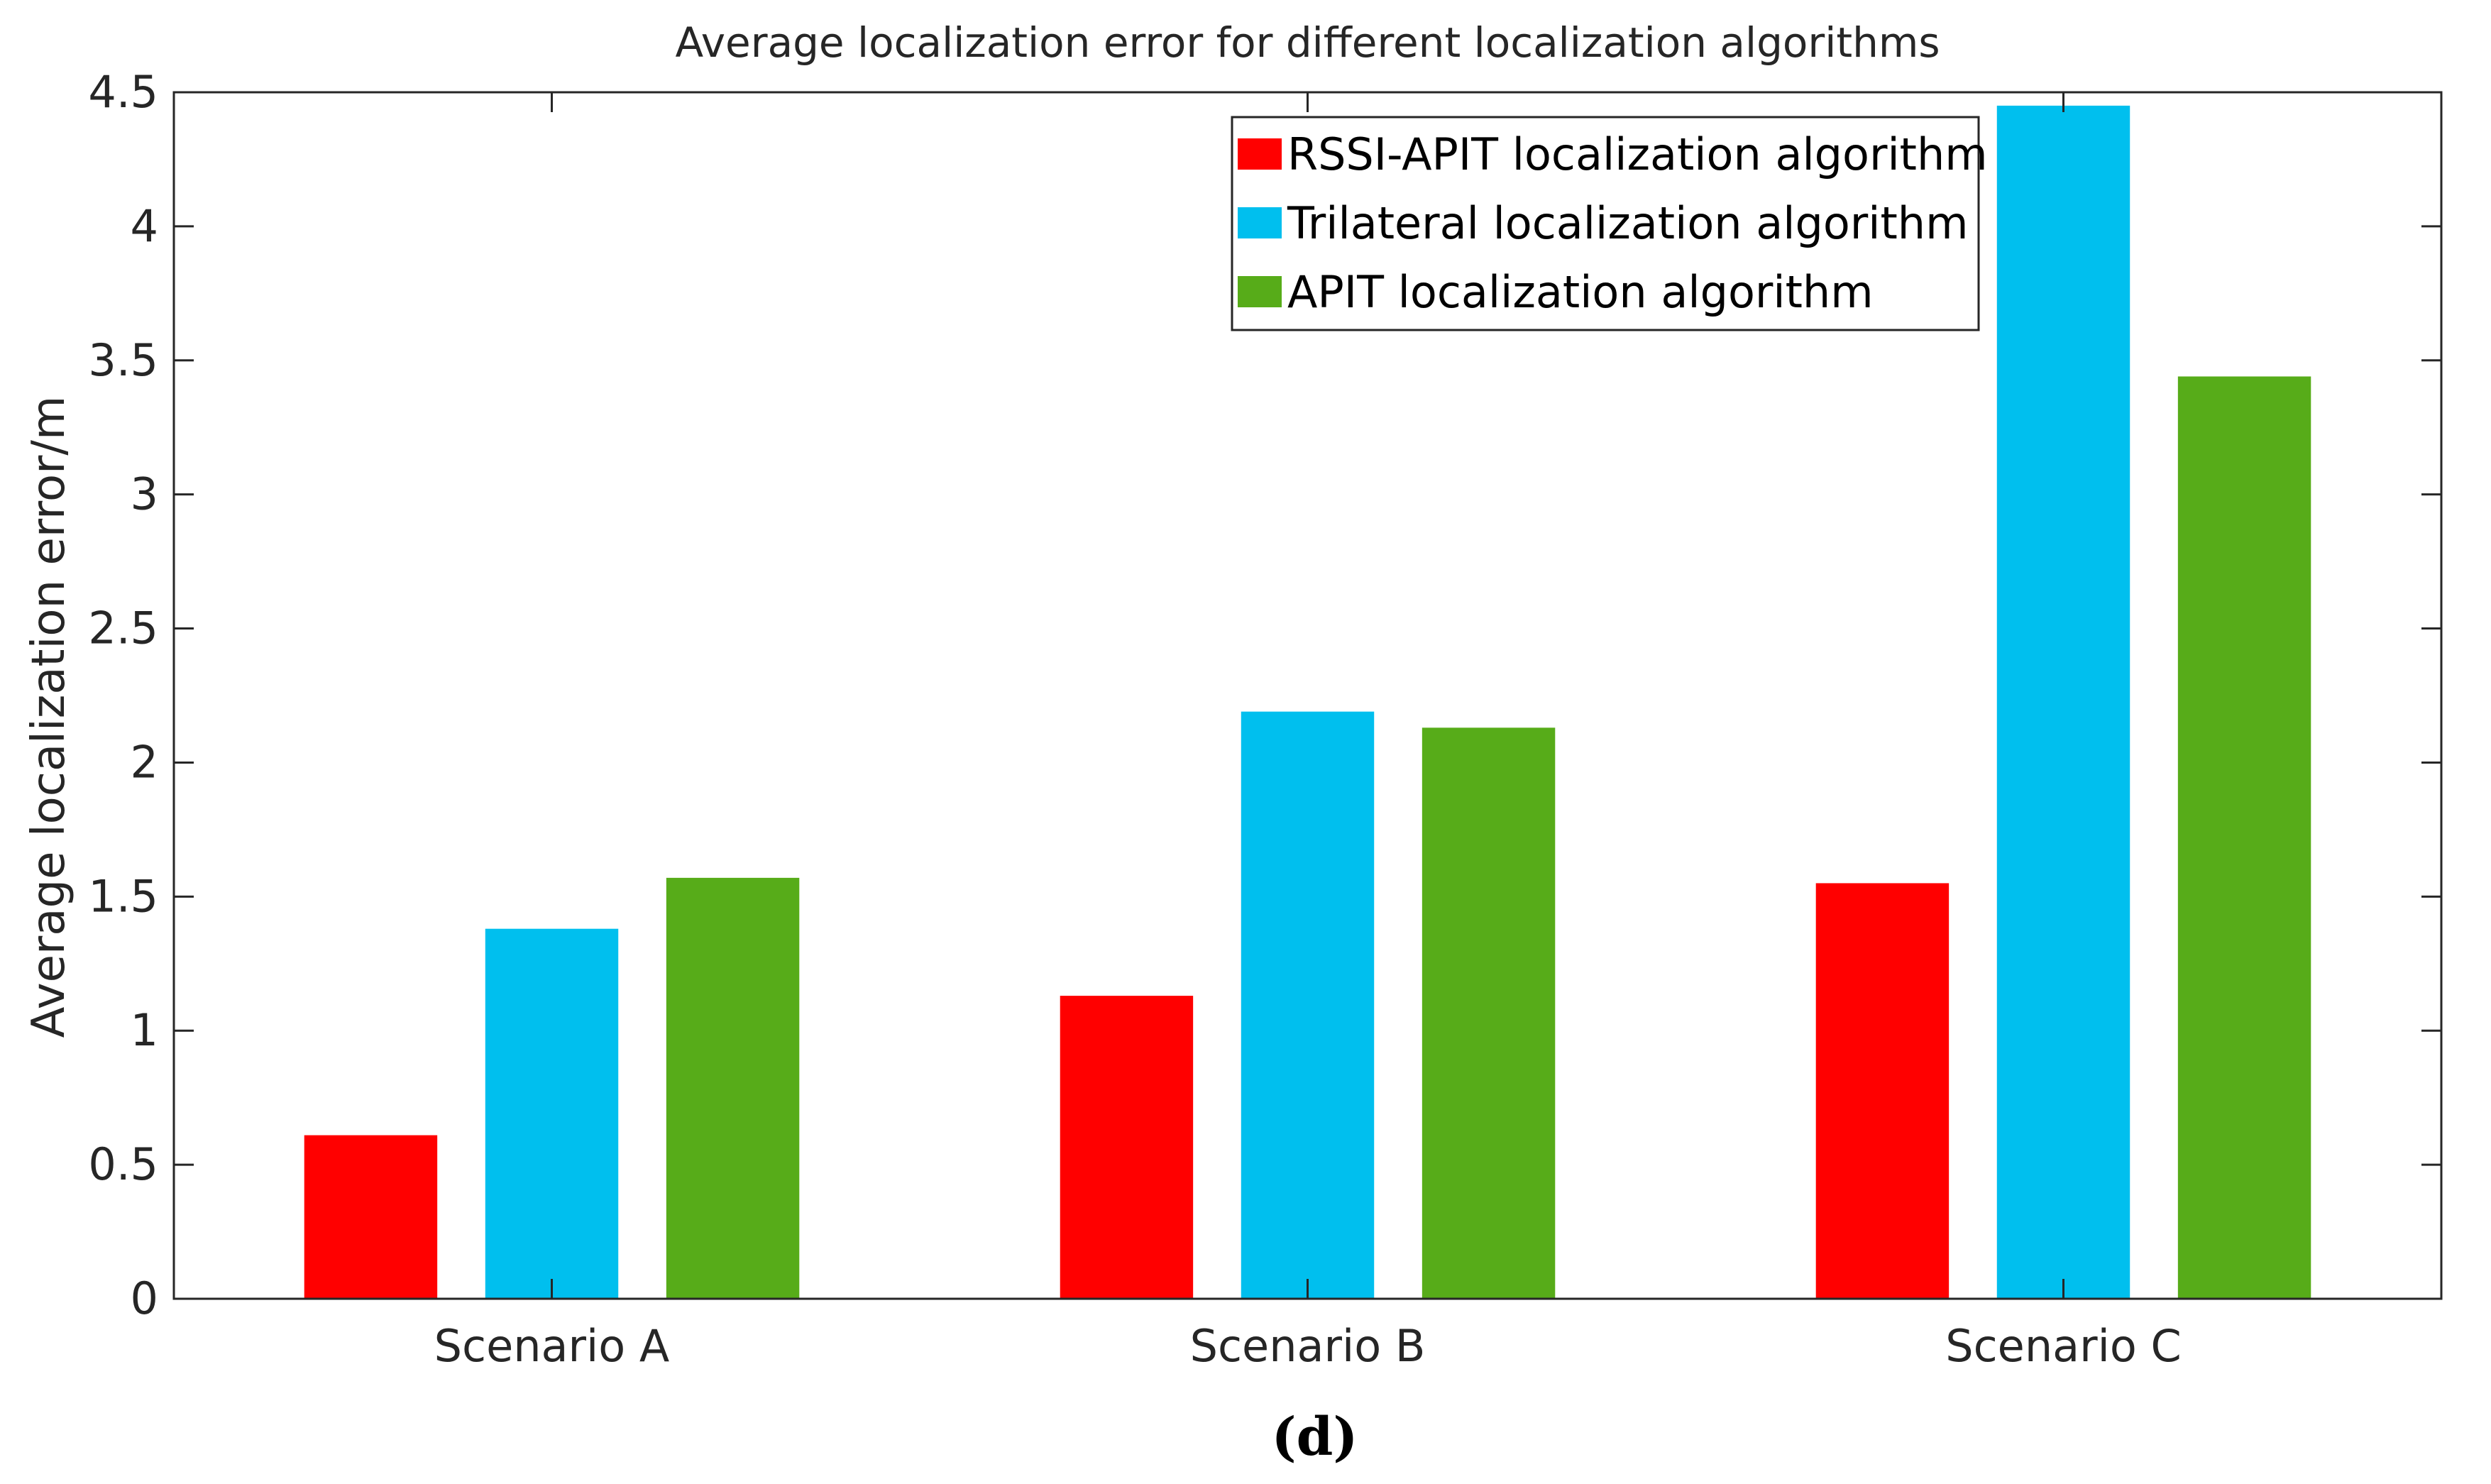  I want to click on bar-trilateral-scenario-c, so click(2063, 702).